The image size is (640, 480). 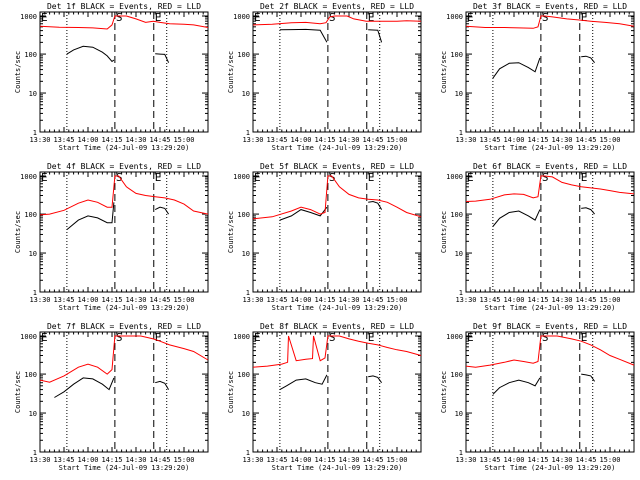 I want to click on panel-title: Det 4f BLACK = Events, RED = LLD, so click(x=124, y=166).